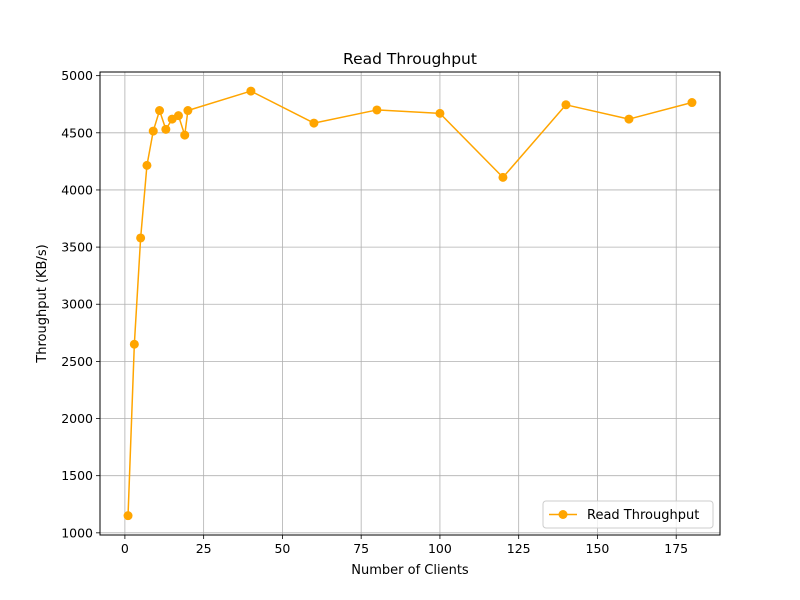  I want to click on x-tick-label: 150, so click(598, 548).